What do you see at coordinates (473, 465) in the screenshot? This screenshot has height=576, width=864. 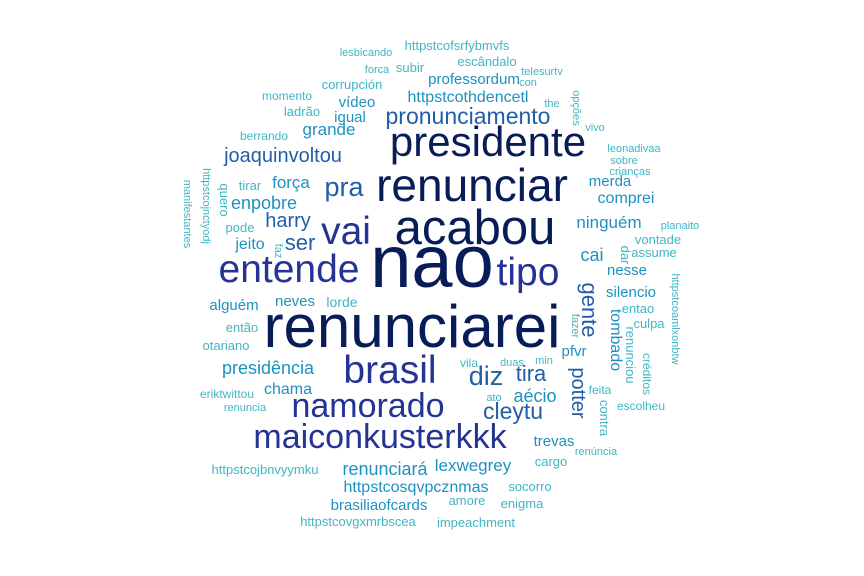 I see `word-lexwegrey: lexwegrey` at bounding box center [473, 465].